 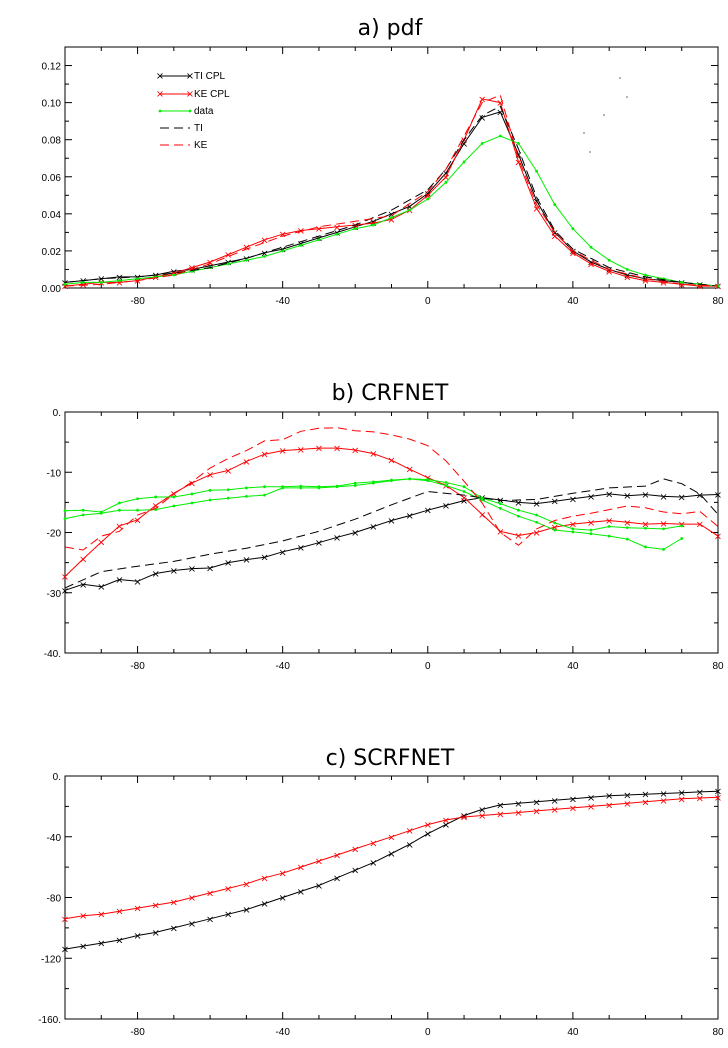 I want to click on x-tick-label: 80, so click(x=718, y=1032).